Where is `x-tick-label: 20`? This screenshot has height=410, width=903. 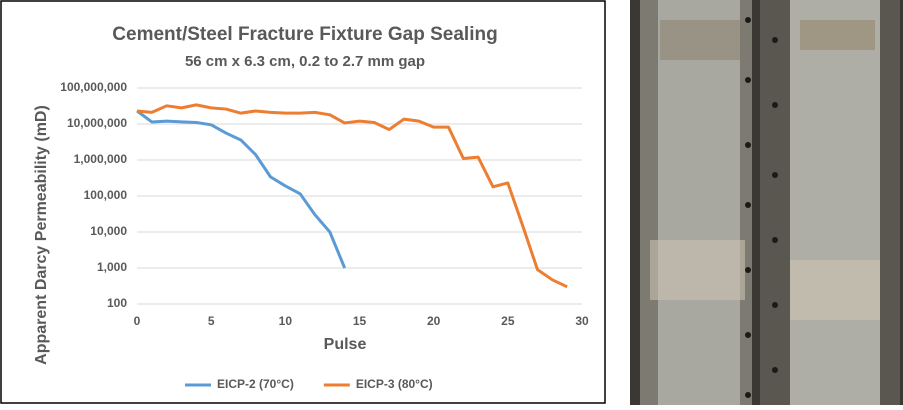 x-tick-label: 20 is located at coordinates (434, 321).